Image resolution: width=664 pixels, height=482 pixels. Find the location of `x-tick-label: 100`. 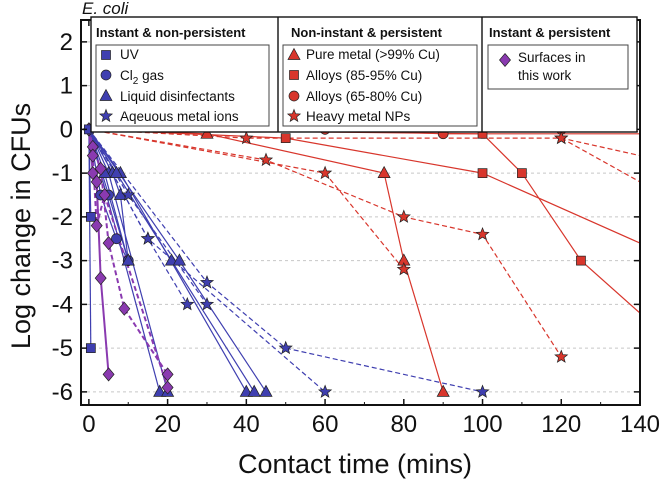

x-tick-label: 100 is located at coordinates (483, 424).